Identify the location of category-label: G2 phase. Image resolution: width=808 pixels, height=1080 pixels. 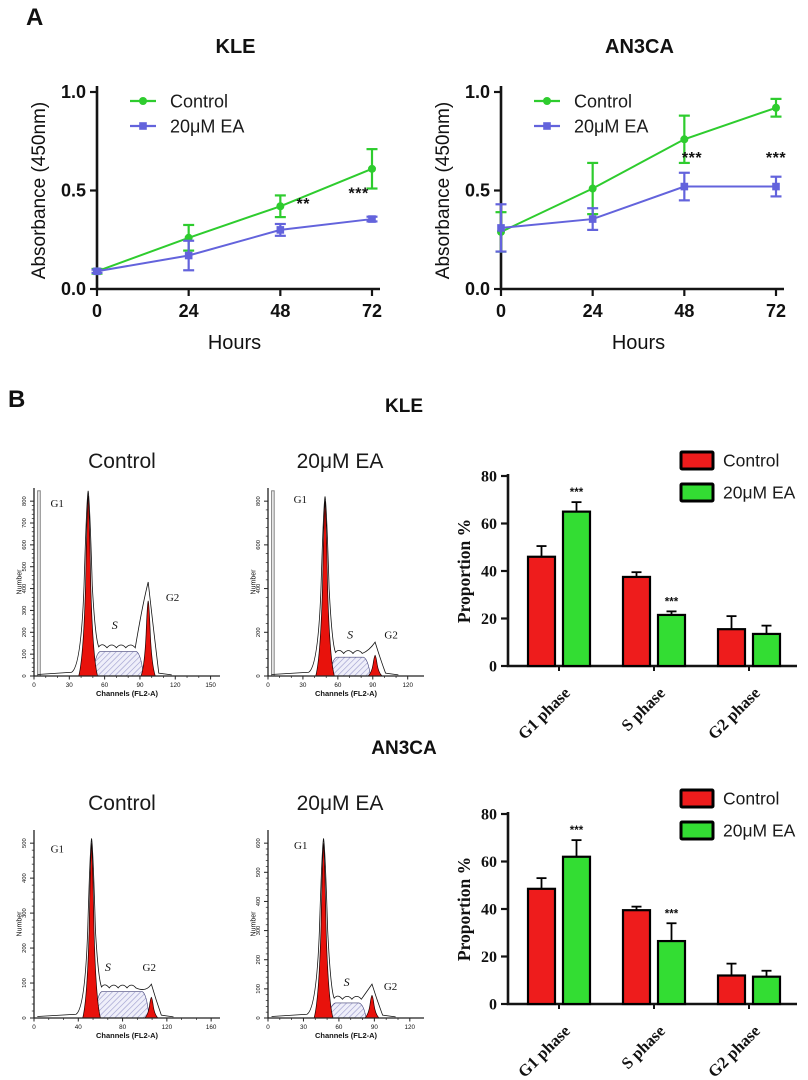
(734, 712).